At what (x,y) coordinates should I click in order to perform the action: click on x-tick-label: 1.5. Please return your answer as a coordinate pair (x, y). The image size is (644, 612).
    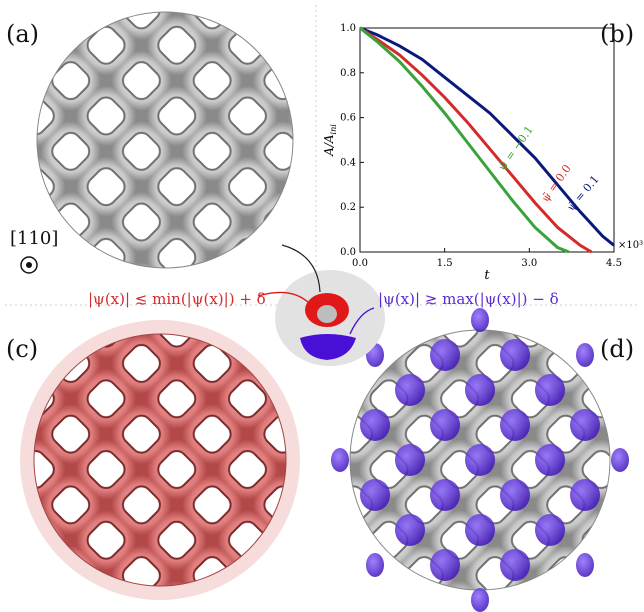
    Looking at the image, I should click on (445, 263).